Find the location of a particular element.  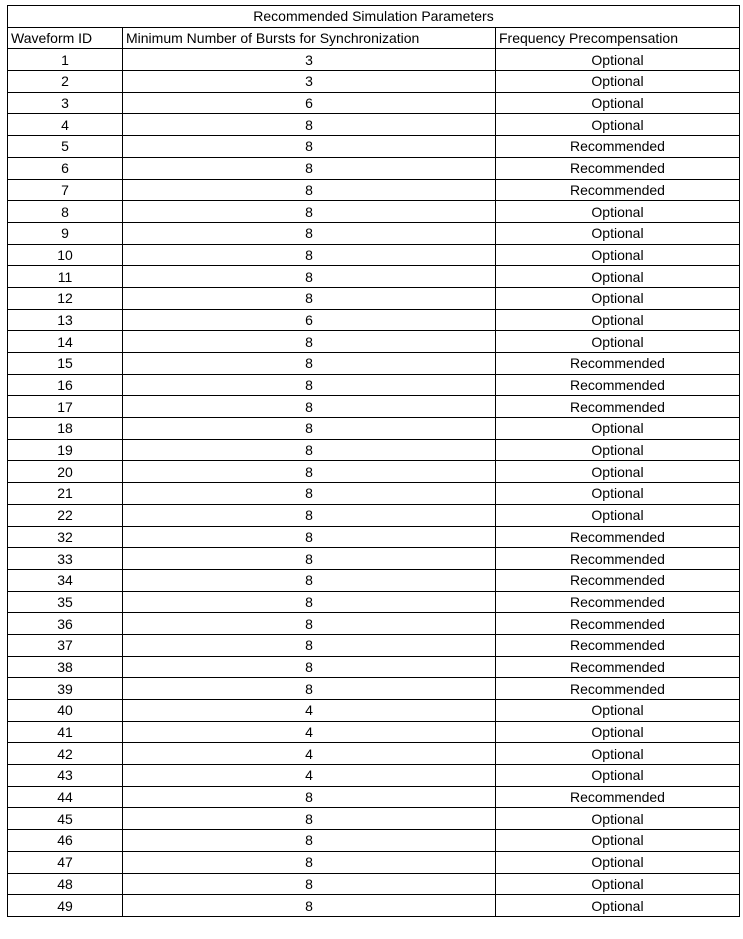

table-row: 9 8 Optional is located at coordinates (373, 233).